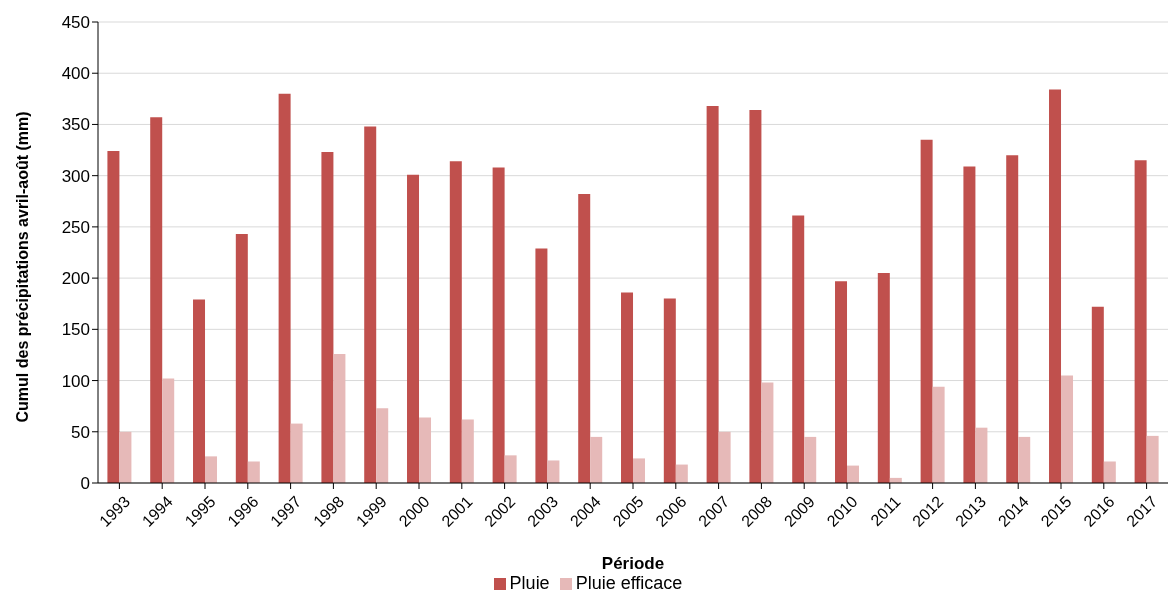 This screenshot has width=1172, height=604. Describe the element at coordinates (629, 583) in the screenshot. I see `legend-label: Pluie efficace` at that location.